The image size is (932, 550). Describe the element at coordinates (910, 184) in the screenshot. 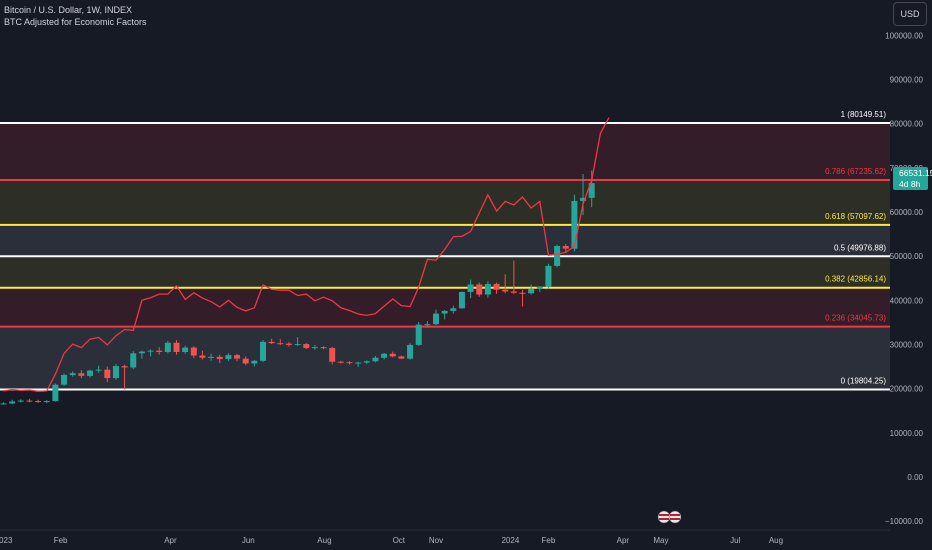

I see `price-tag-countdown: 4d 8h` at that location.